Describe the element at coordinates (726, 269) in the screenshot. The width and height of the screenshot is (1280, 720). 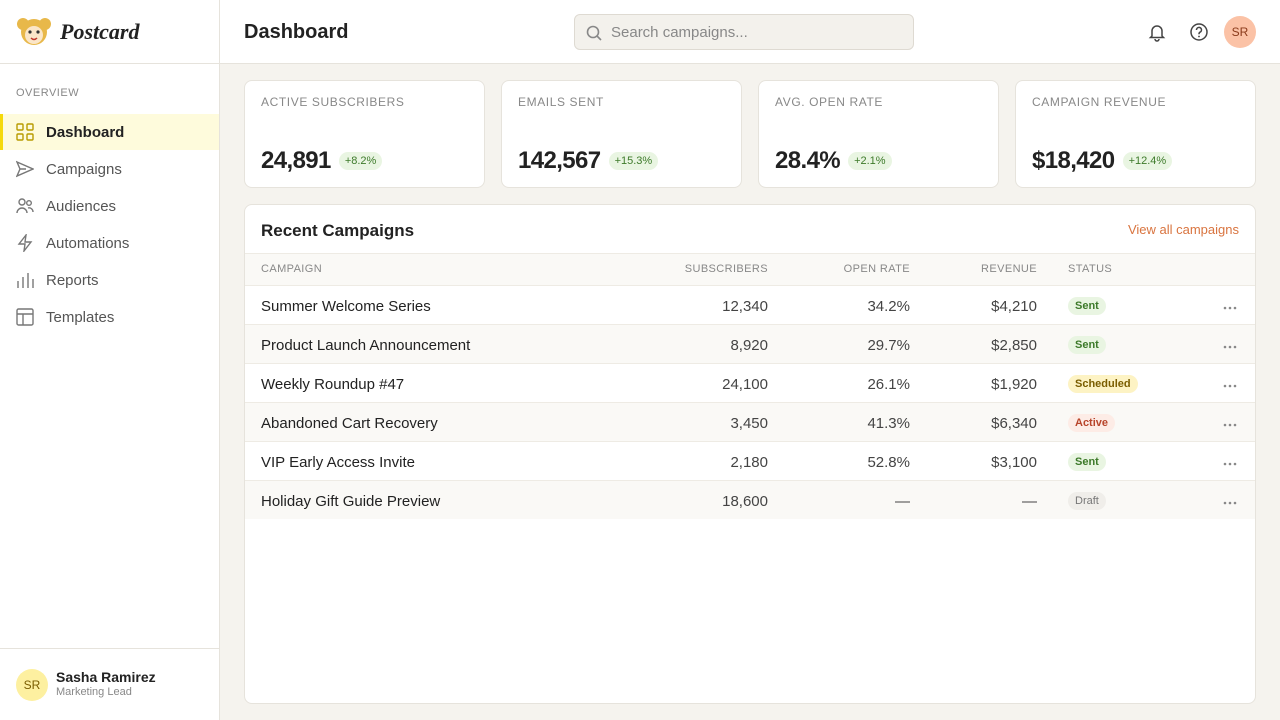
I see `column-header: SUBSCRIBERS` at that location.